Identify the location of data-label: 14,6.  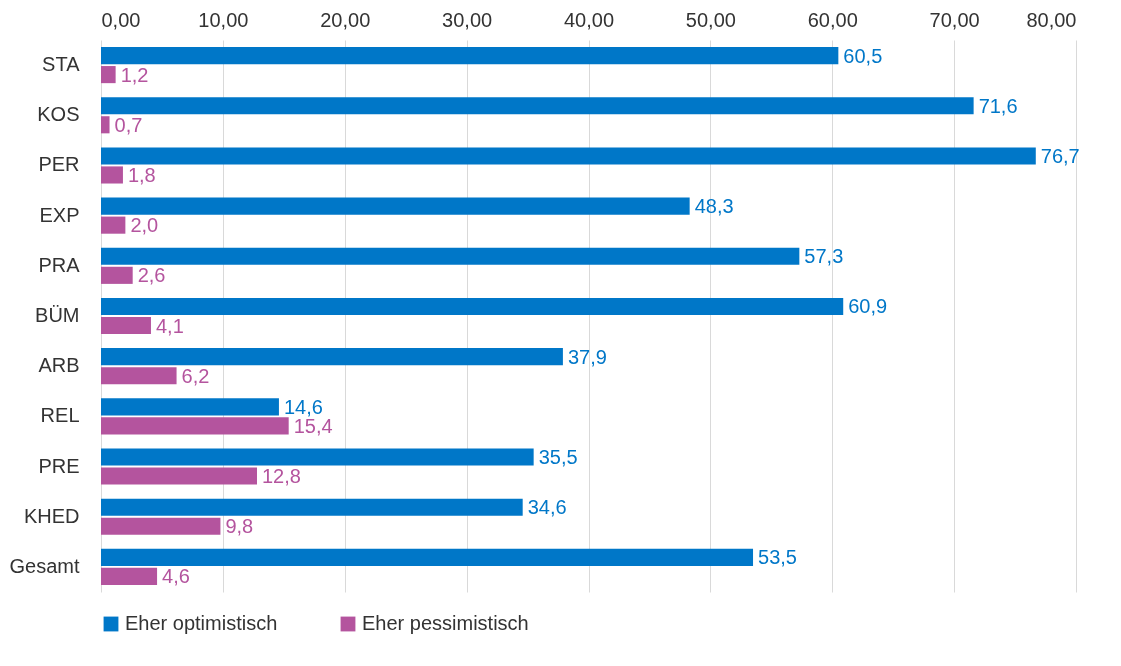
(303, 406).